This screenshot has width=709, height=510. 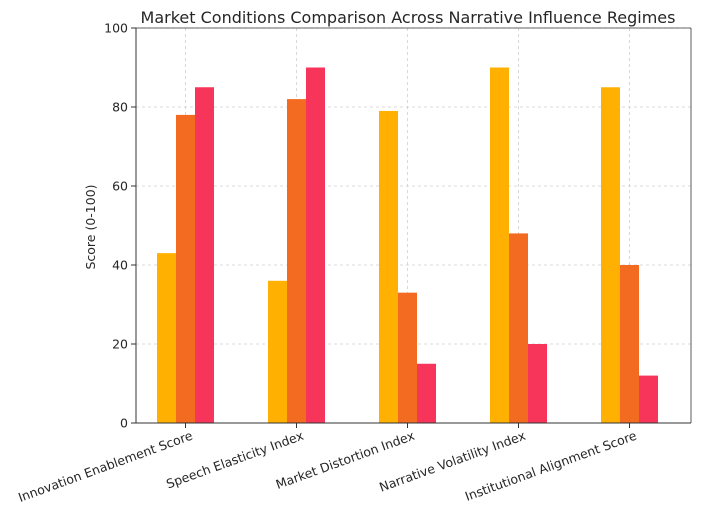 What do you see at coordinates (120, 344) in the screenshot?
I see `y-tick-label: 20` at bounding box center [120, 344].